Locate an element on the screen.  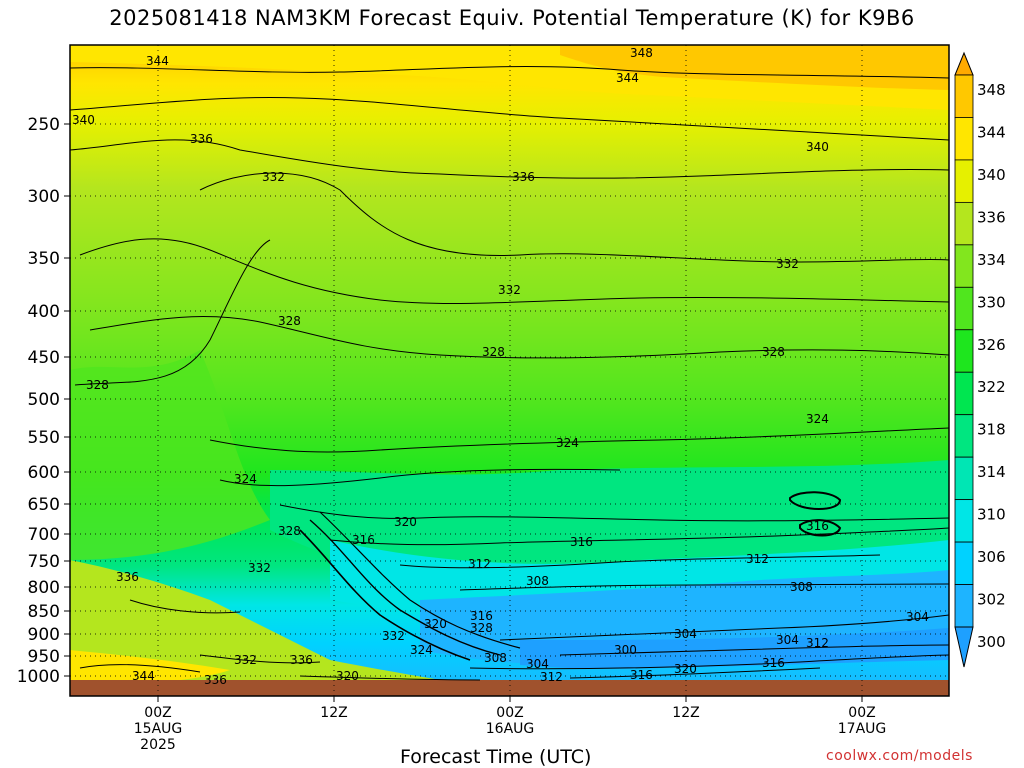
contour-312-low is located at coordinates (709, 662).